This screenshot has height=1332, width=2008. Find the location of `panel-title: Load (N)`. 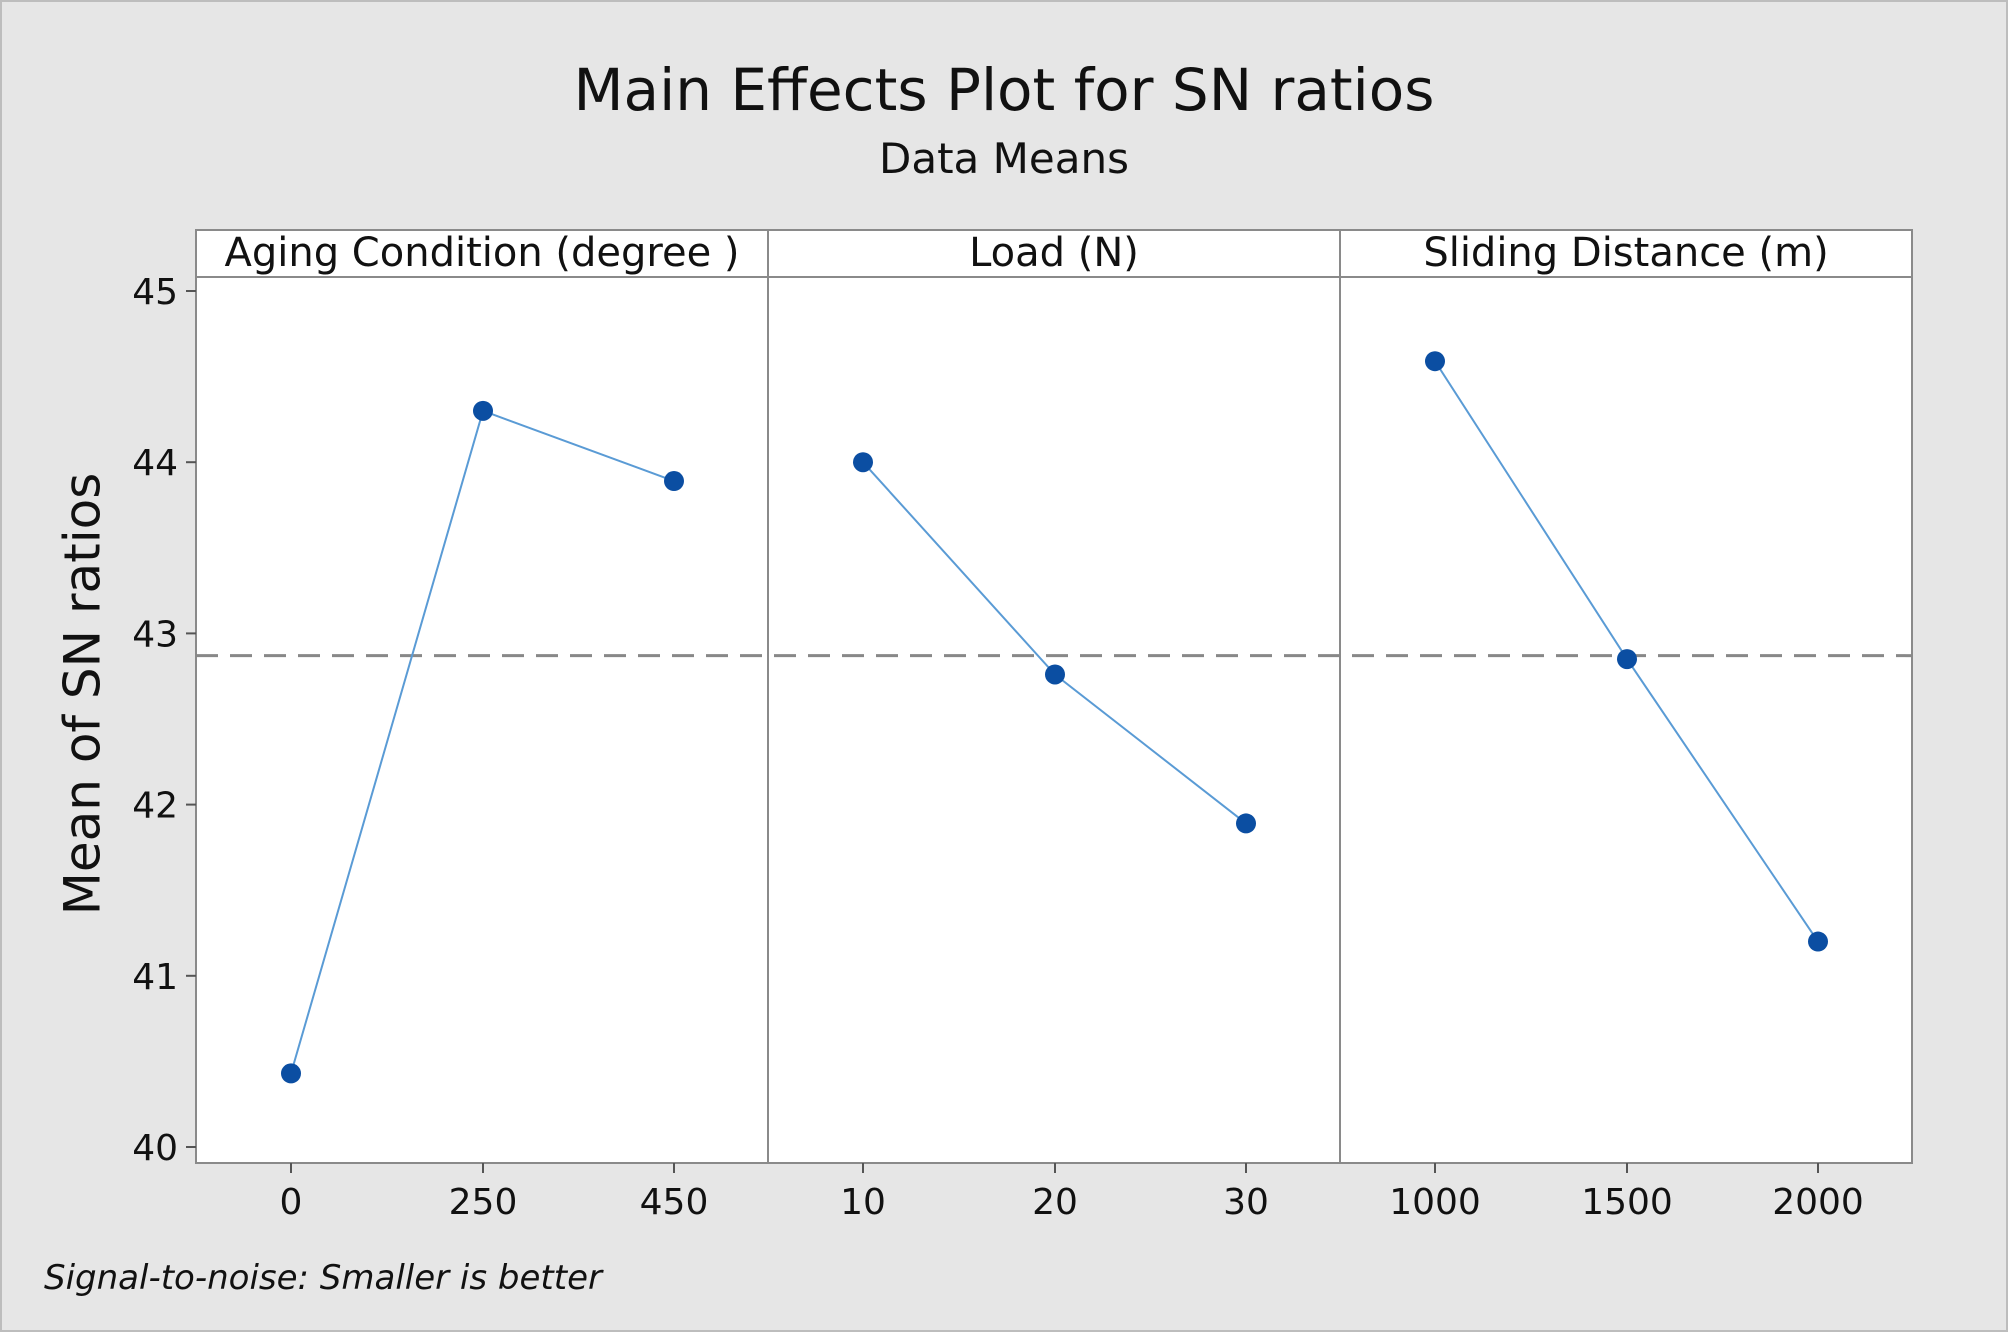

panel-title: Load (N) is located at coordinates (1054, 253).